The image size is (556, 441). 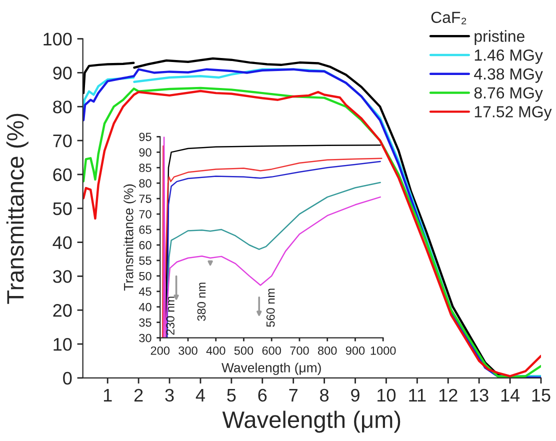 What do you see at coordinates (170, 315) in the screenshot?
I see `annotation: 230 nm` at bounding box center [170, 315].